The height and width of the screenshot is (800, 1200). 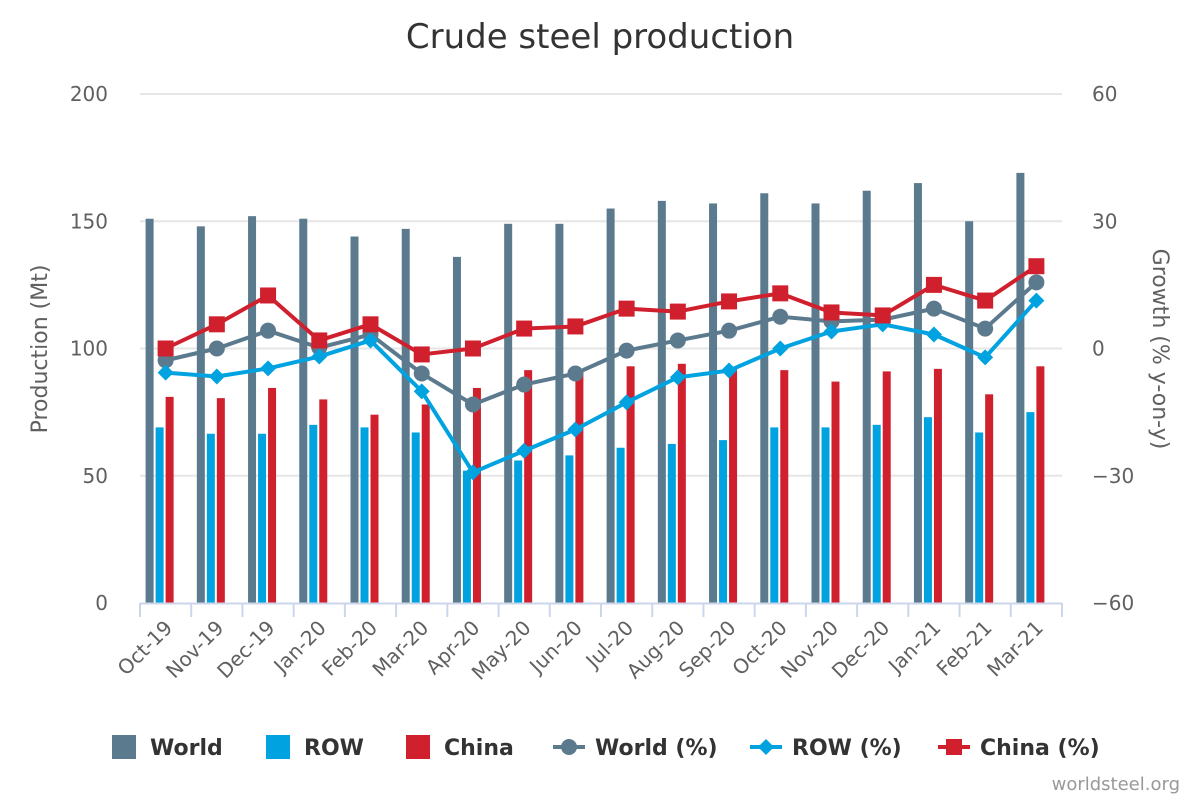 I want to click on y-right-tick-label: −30, so click(x=1113, y=476).